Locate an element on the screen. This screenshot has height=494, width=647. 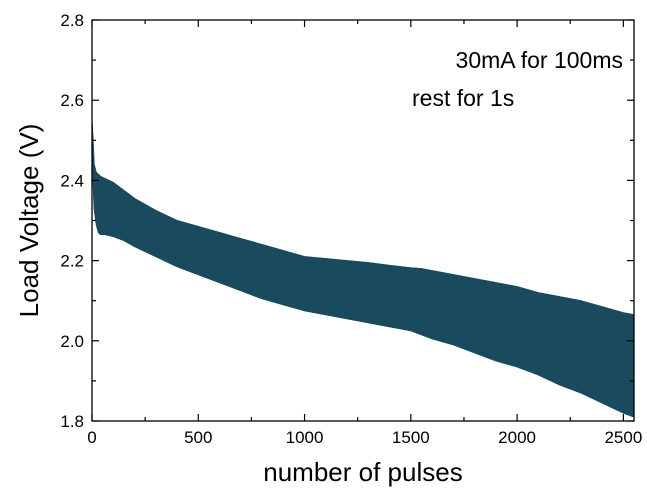
y-tick-label: 2.0 is located at coordinates (72, 341).